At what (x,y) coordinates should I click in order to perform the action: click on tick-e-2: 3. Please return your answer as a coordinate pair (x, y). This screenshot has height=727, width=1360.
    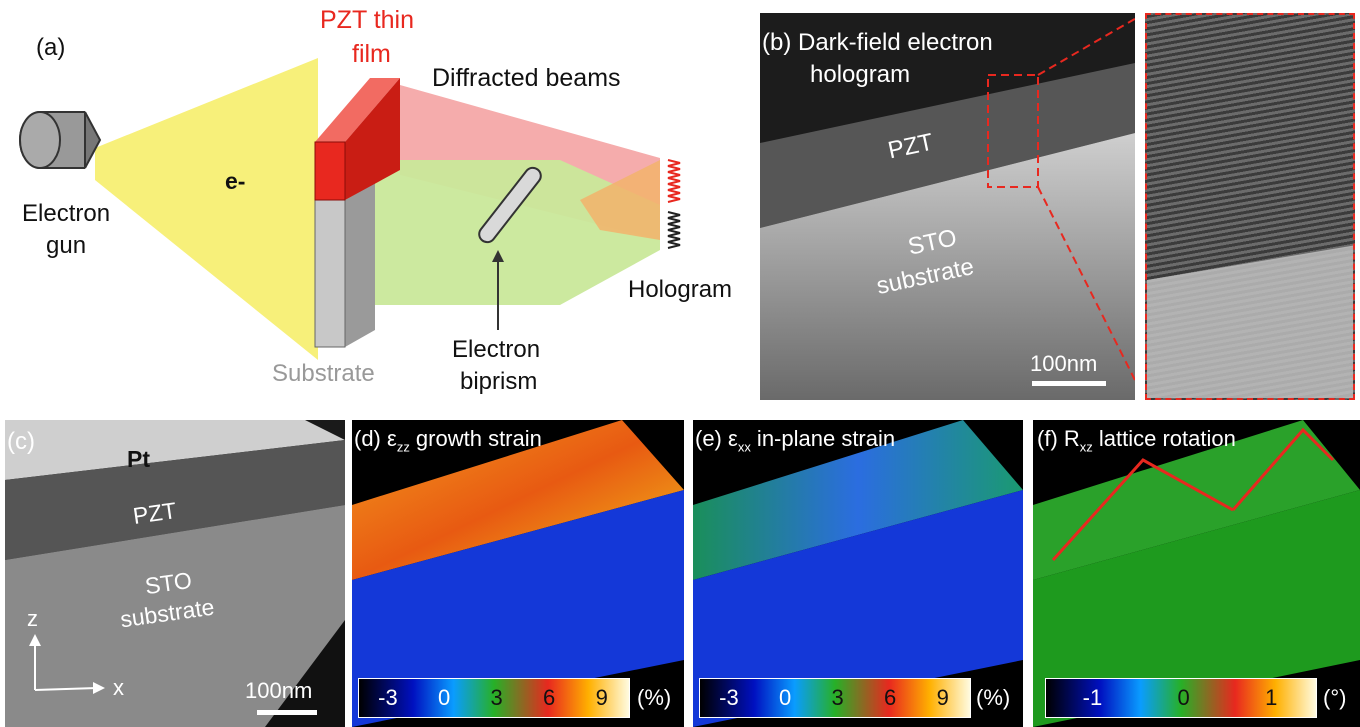
    Looking at the image, I should click on (837, 697).